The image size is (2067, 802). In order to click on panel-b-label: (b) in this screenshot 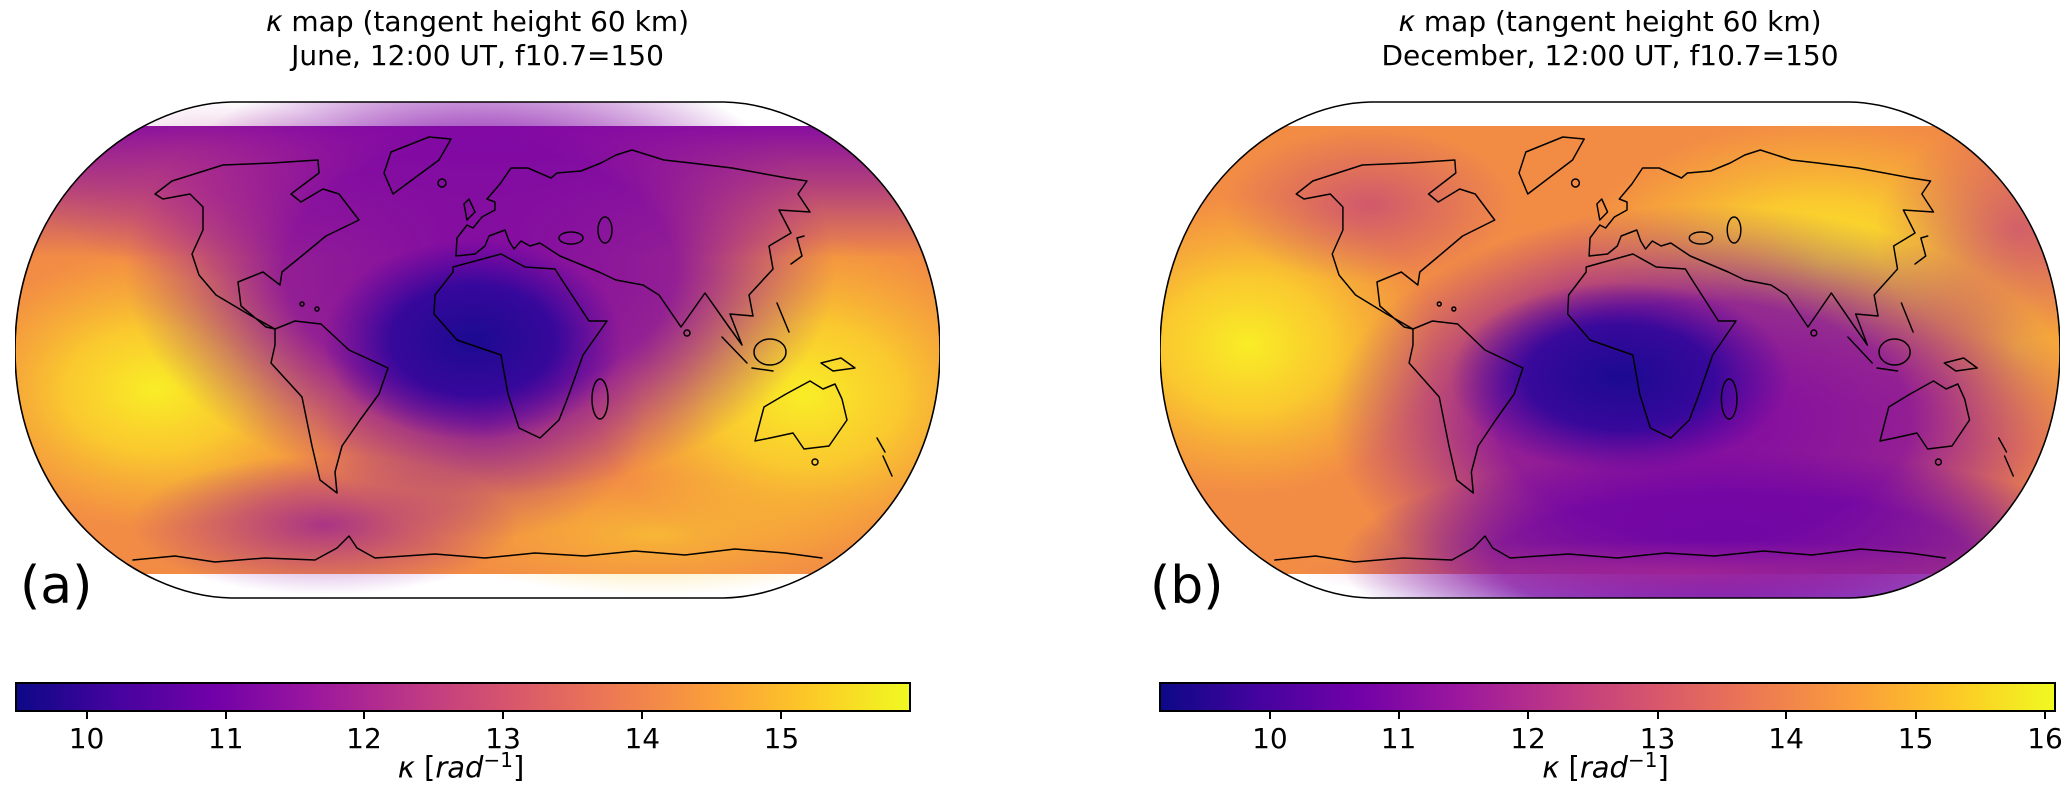, I will do `click(1187, 586)`.